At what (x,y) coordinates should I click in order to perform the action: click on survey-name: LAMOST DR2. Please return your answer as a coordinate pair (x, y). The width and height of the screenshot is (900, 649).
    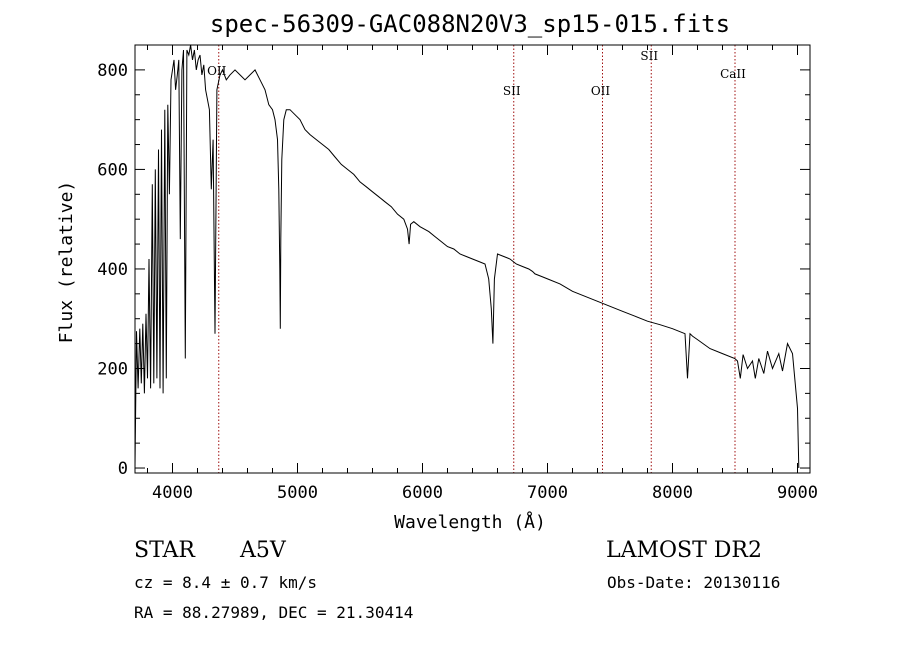
    Looking at the image, I should click on (684, 550).